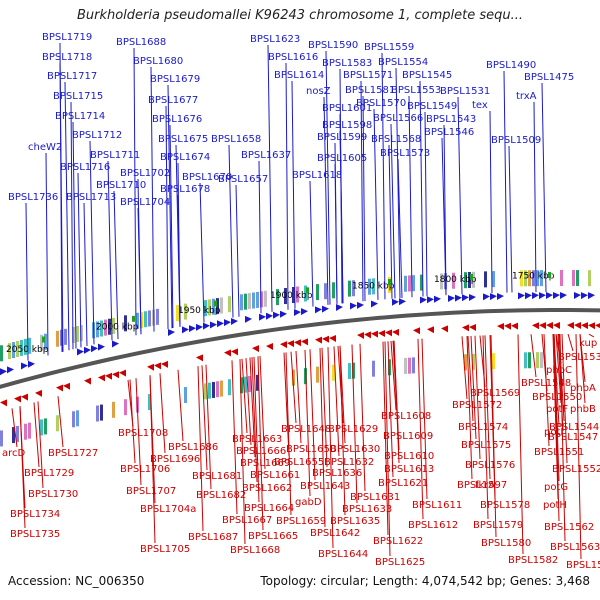 The width and height of the screenshot is (600, 600). Describe the element at coordinates (403, 62) in the screenshot. I see `gene-label-forward: BPSL1554` at that location.